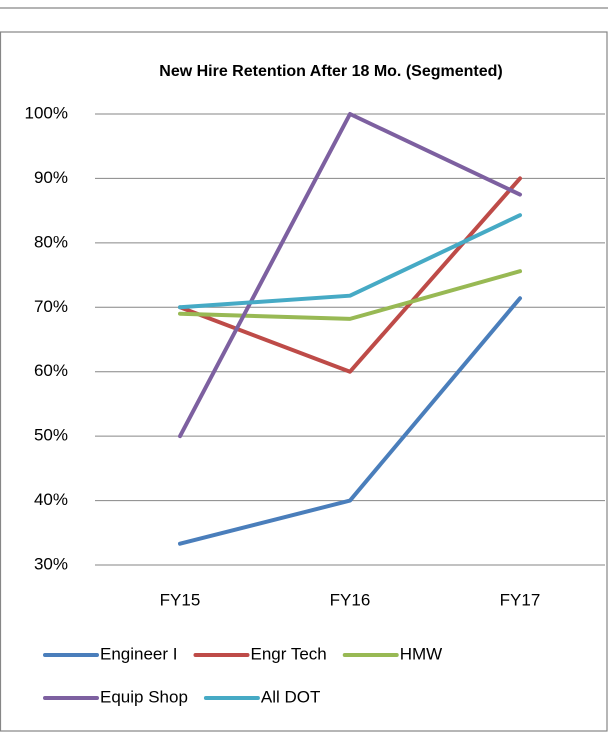  What do you see at coordinates (421, 653) in the screenshot?
I see `legend-label: HMW` at bounding box center [421, 653].